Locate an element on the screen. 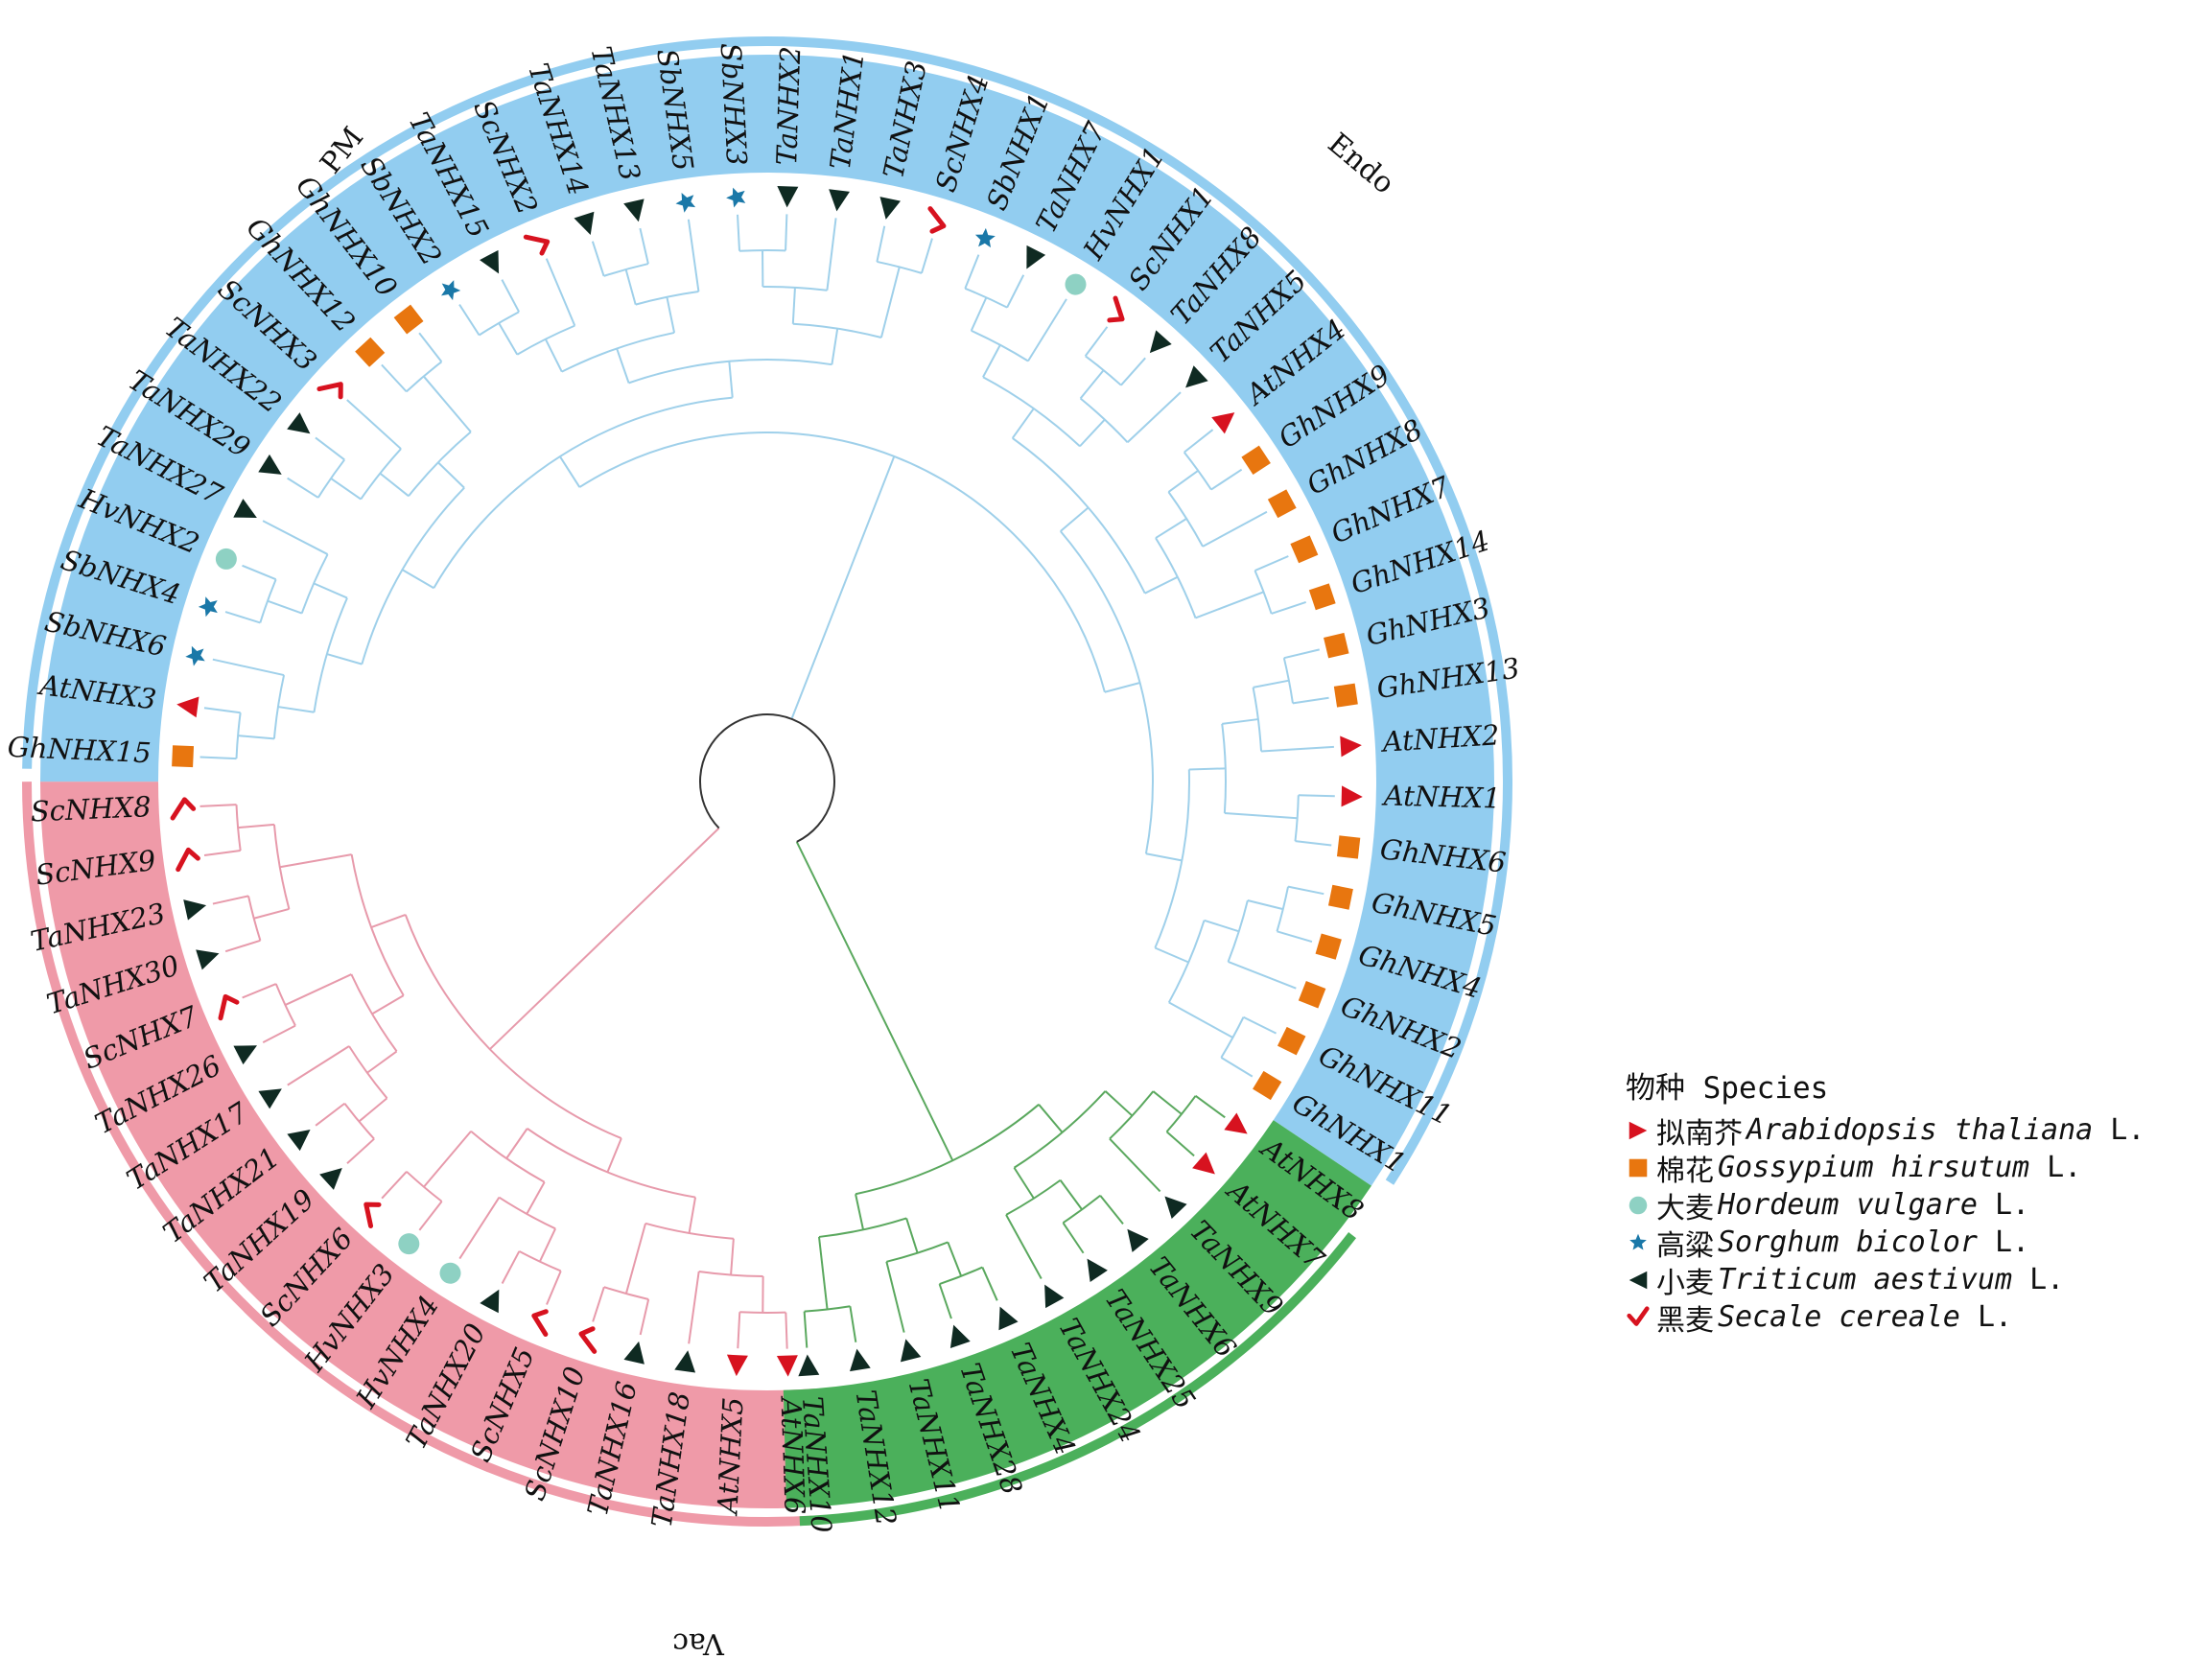 Image resolution: width=2203 pixels, height=1680 pixels. arc-pm is located at coordinates (1078, 1379).